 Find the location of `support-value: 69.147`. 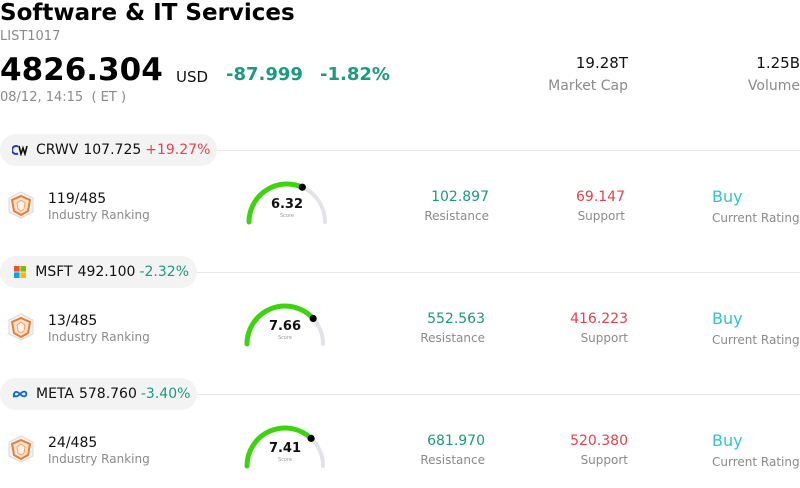

support-value: 69.147 is located at coordinates (600, 197).